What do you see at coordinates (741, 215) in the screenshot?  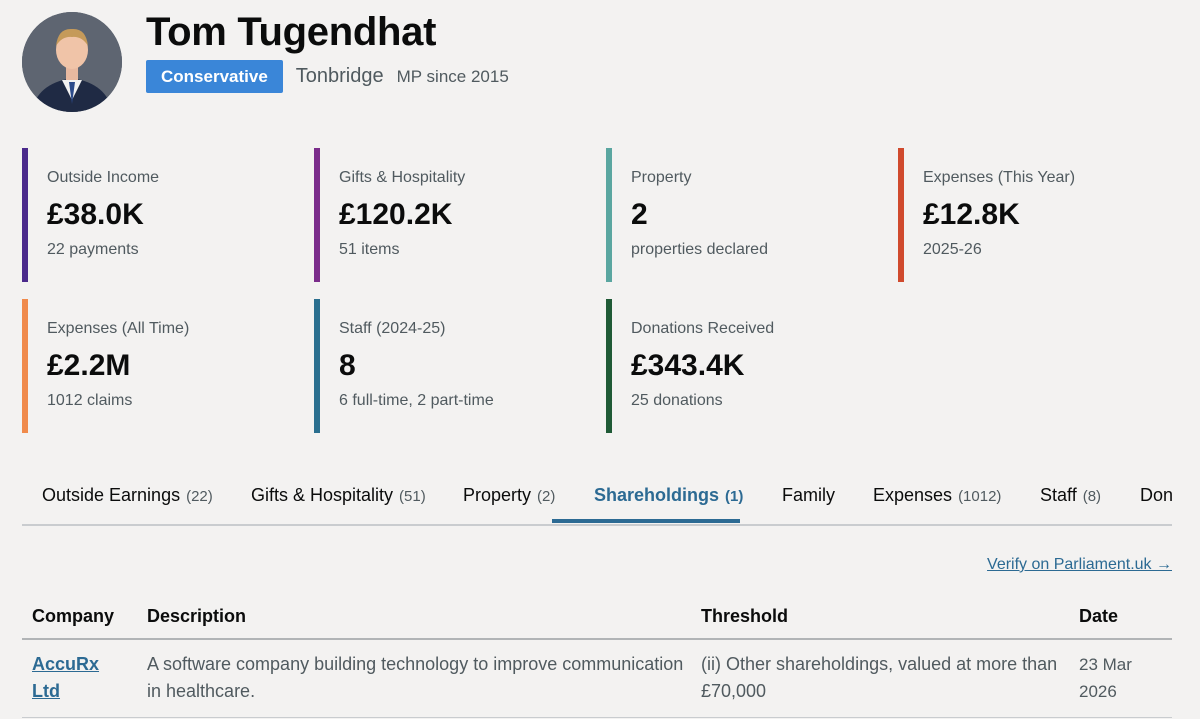 I see `stat-card-property: Property 2 properties declared` at bounding box center [741, 215].